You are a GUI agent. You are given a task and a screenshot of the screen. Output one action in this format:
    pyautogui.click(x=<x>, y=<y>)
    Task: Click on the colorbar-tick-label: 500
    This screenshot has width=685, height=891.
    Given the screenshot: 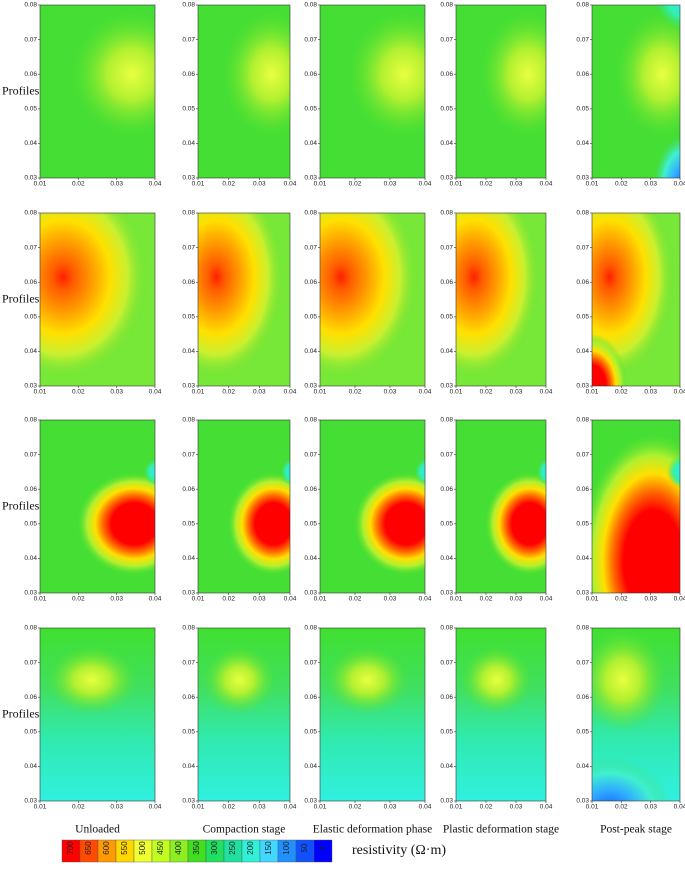 What is the action you would take?
    pyautogui.click(x=142, y=848)
    